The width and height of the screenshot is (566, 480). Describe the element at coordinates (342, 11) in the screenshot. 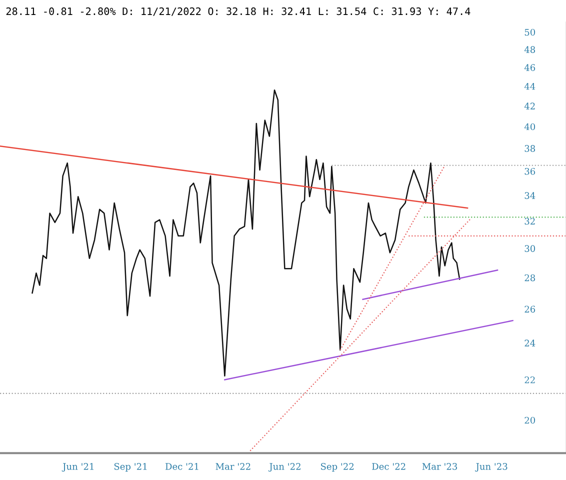

I see `text: L: 31.54` at that location.